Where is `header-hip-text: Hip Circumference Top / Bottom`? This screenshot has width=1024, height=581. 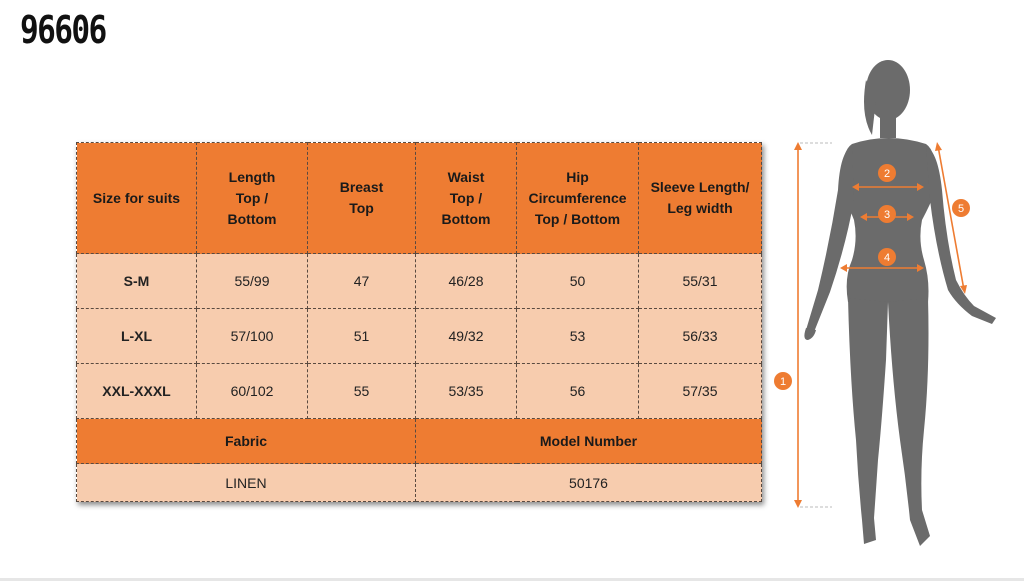 header-hip-text: Hip Circumference Top / Bottom is located at coordinates (577, 197).